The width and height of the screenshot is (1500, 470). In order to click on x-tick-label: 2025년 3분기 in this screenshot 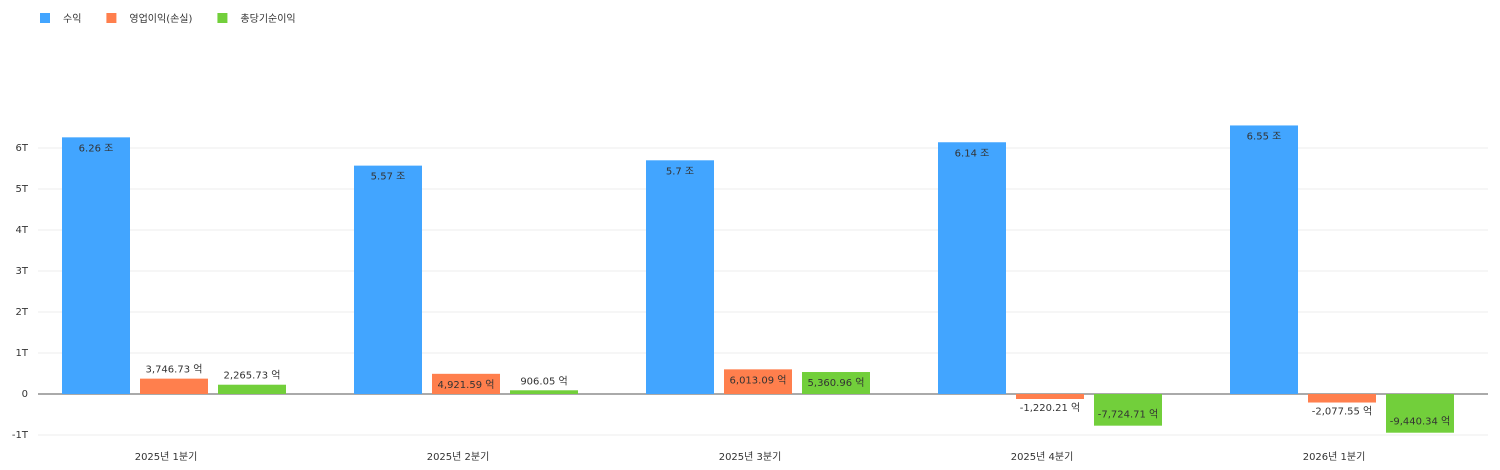, I will do `click(750, 457)`.